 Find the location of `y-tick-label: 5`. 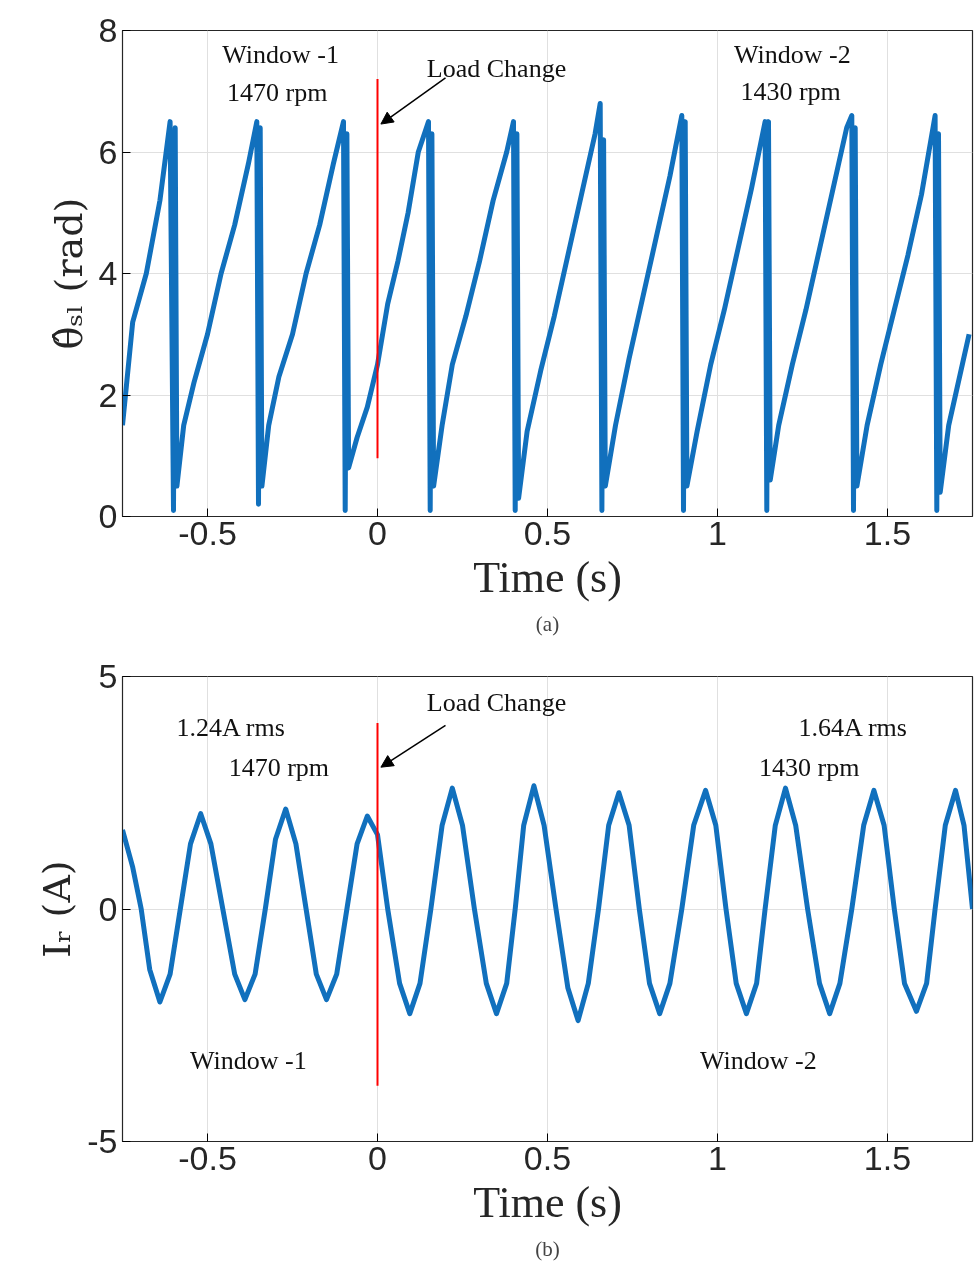

y-tick-label: 5 is located at coordinates (108, 676).